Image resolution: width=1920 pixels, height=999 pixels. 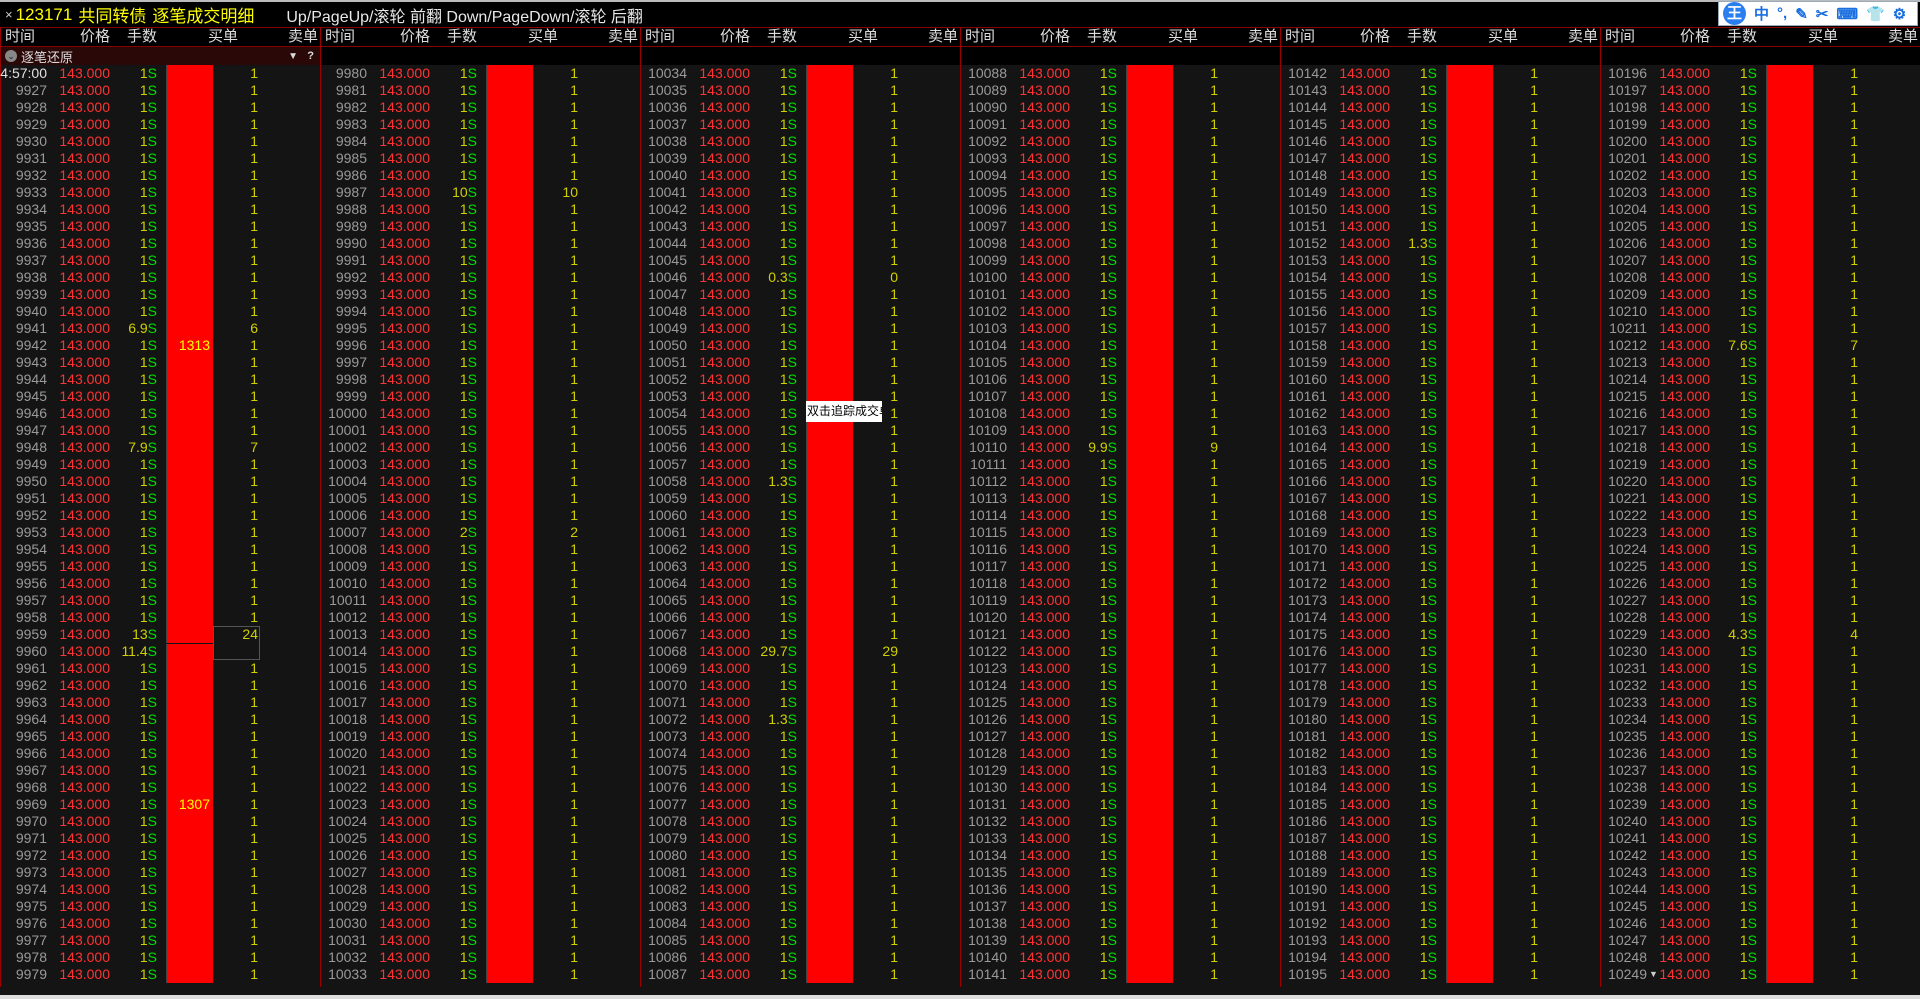 I want to click on table-row: 9940 143.000 1S 1, so click(x=160, y=311).